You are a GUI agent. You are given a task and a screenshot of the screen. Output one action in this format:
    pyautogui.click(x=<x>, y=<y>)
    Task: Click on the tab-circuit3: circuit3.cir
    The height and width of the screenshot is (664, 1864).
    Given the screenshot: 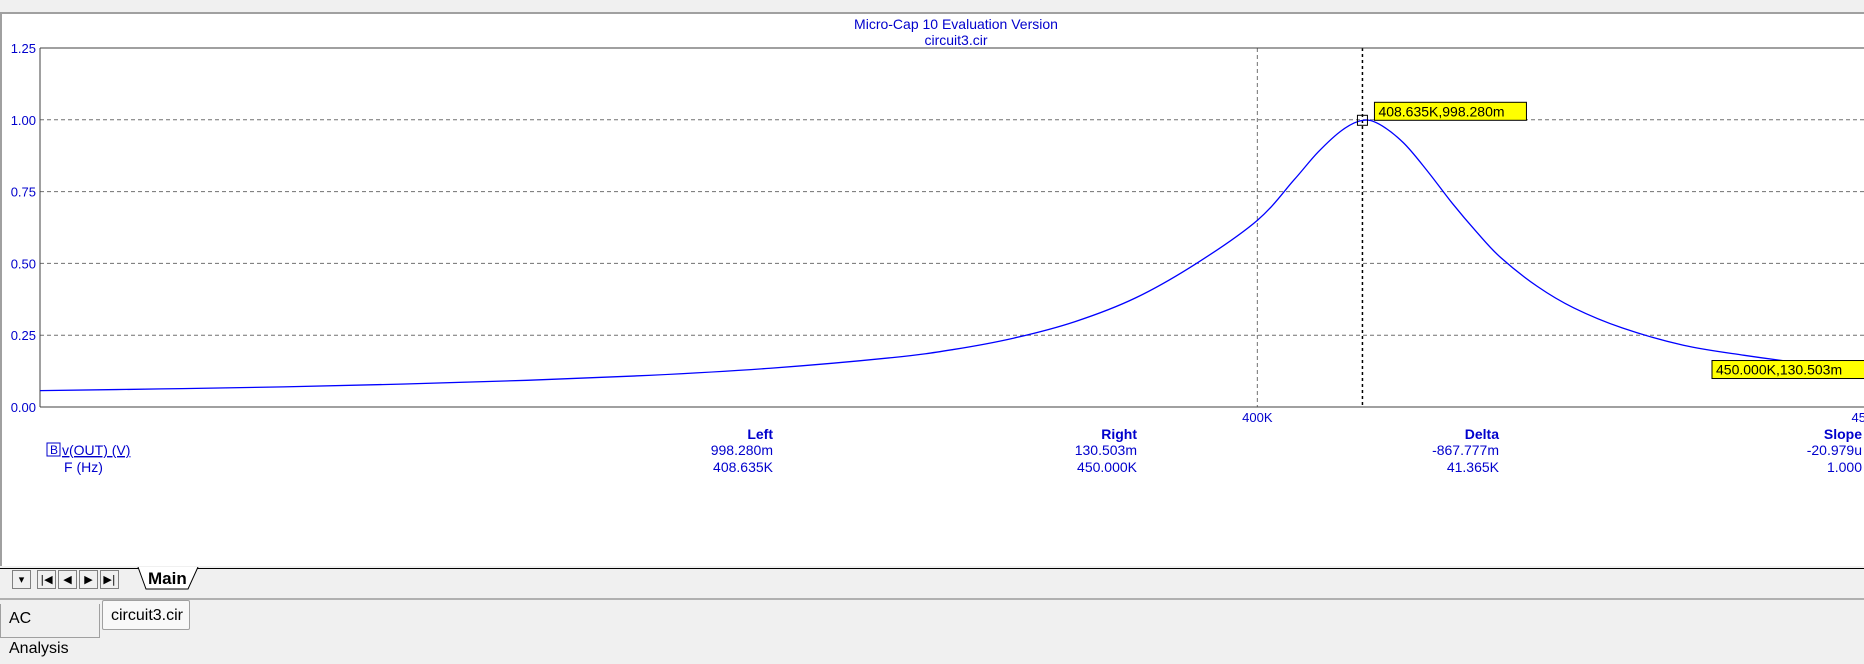 What is the action you would take?
    pyautogui.click(x=146, y=615)
    